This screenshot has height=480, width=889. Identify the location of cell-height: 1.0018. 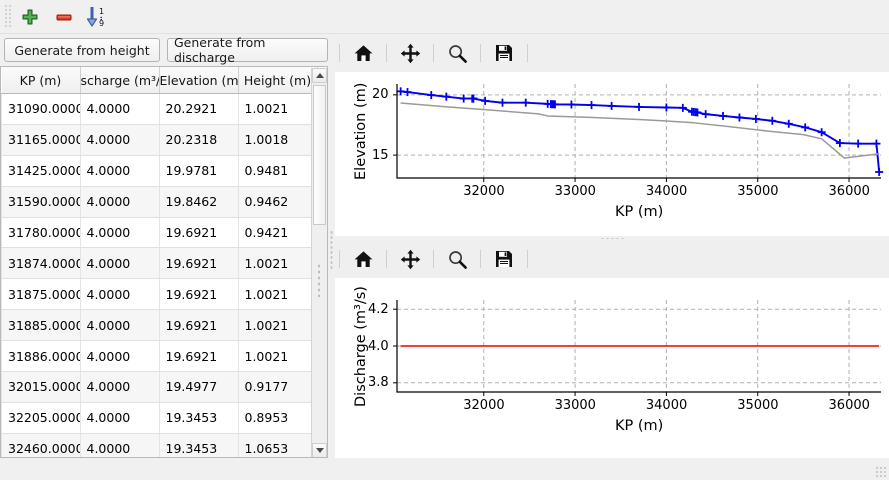
(278, 140).